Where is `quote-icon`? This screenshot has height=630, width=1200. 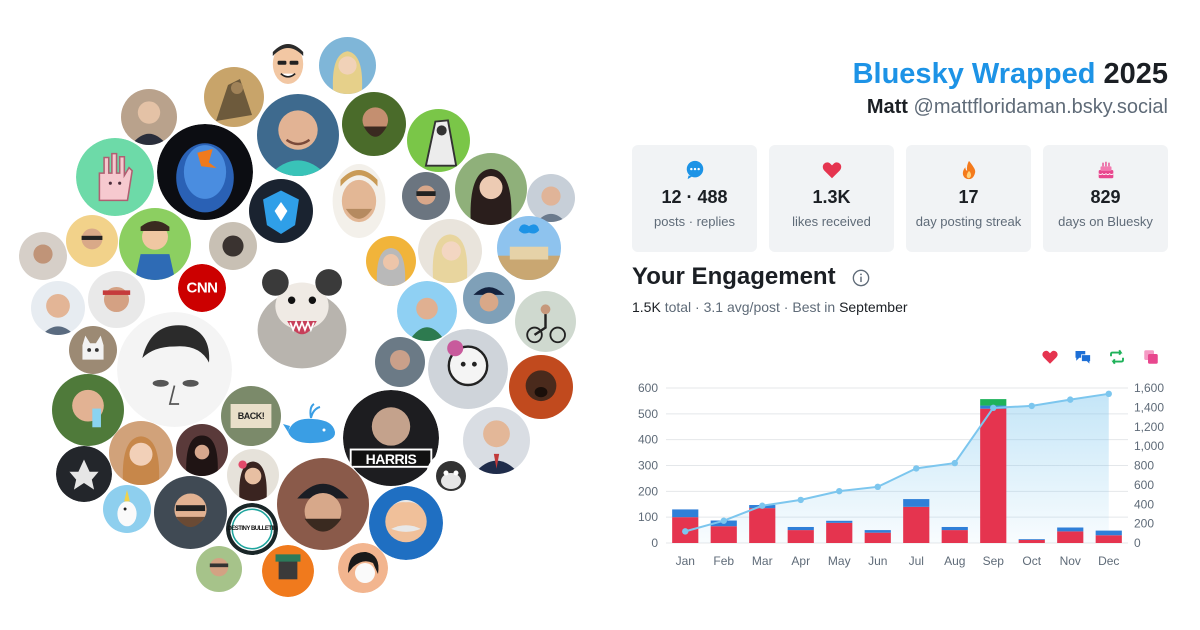 quote-icon is located at coordinates (1151, 357).